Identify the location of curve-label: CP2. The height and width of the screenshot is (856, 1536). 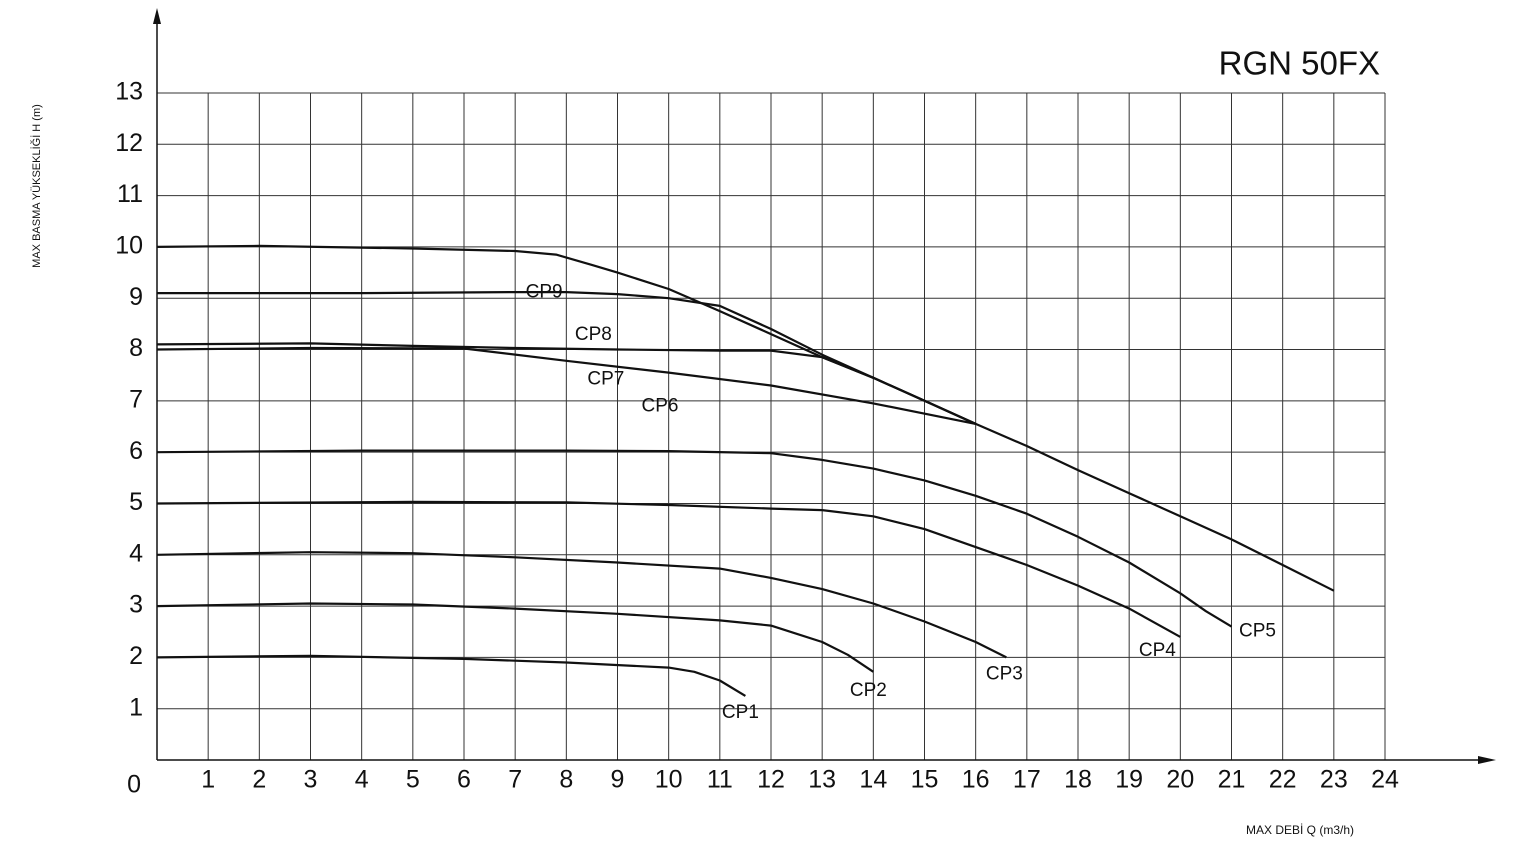
(868, 690).